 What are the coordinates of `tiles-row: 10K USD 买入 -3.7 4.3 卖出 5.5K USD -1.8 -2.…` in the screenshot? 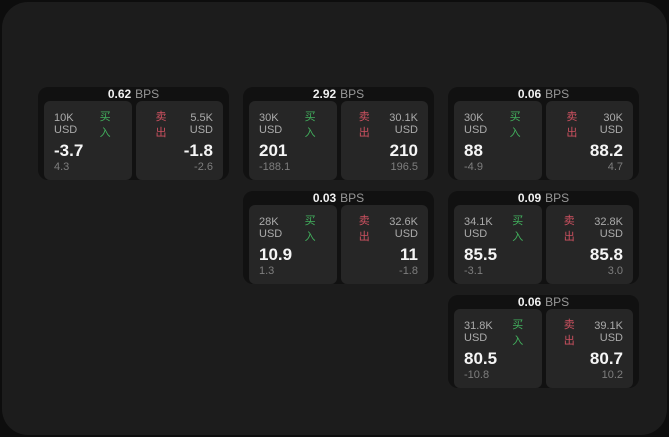 It's located at (133, 140).